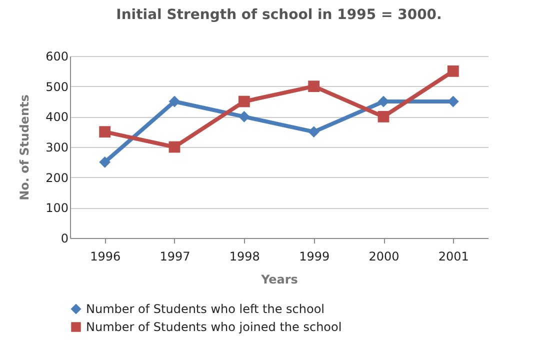  Describe the element at coordinates (205, 309) in the screenshot. I see `legend-label: Number of Students who left the school` at that location.